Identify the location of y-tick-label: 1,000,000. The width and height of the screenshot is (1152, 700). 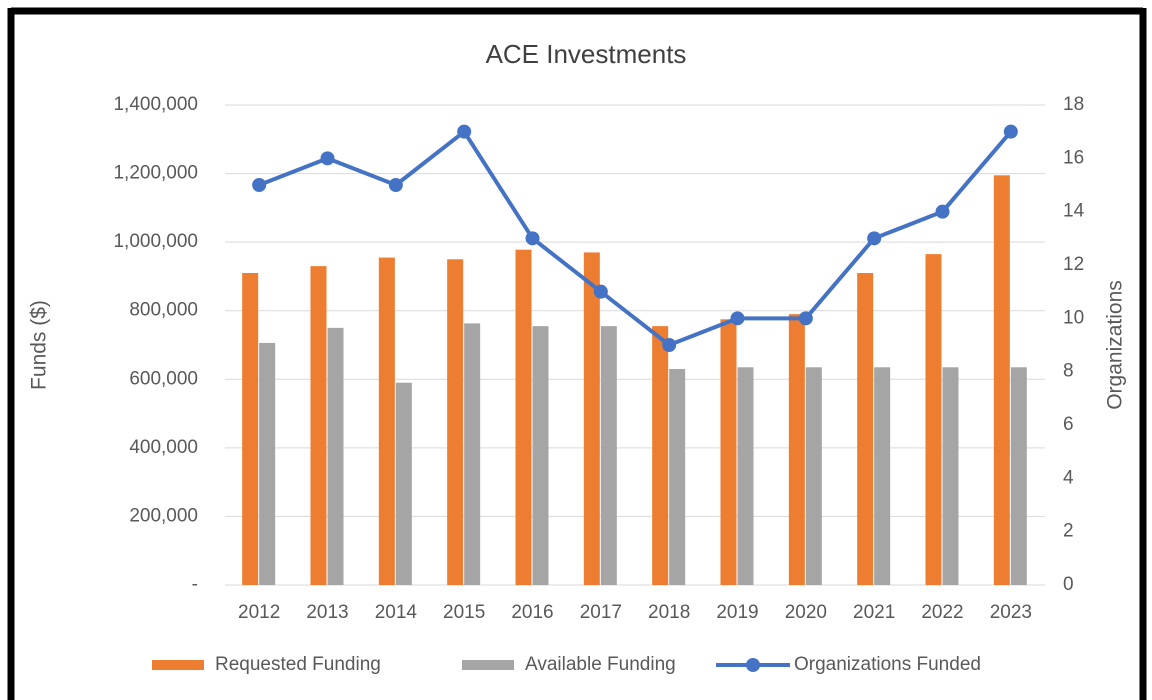
(155, 241).